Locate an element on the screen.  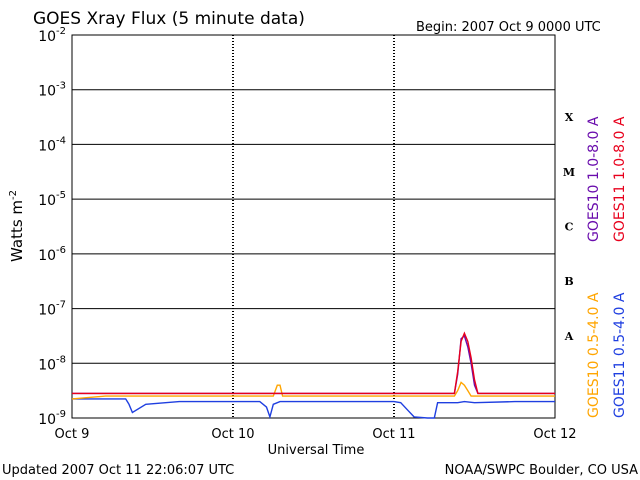
y-tick-label: 10⁻⁵ is located at coordinates (52, 199).